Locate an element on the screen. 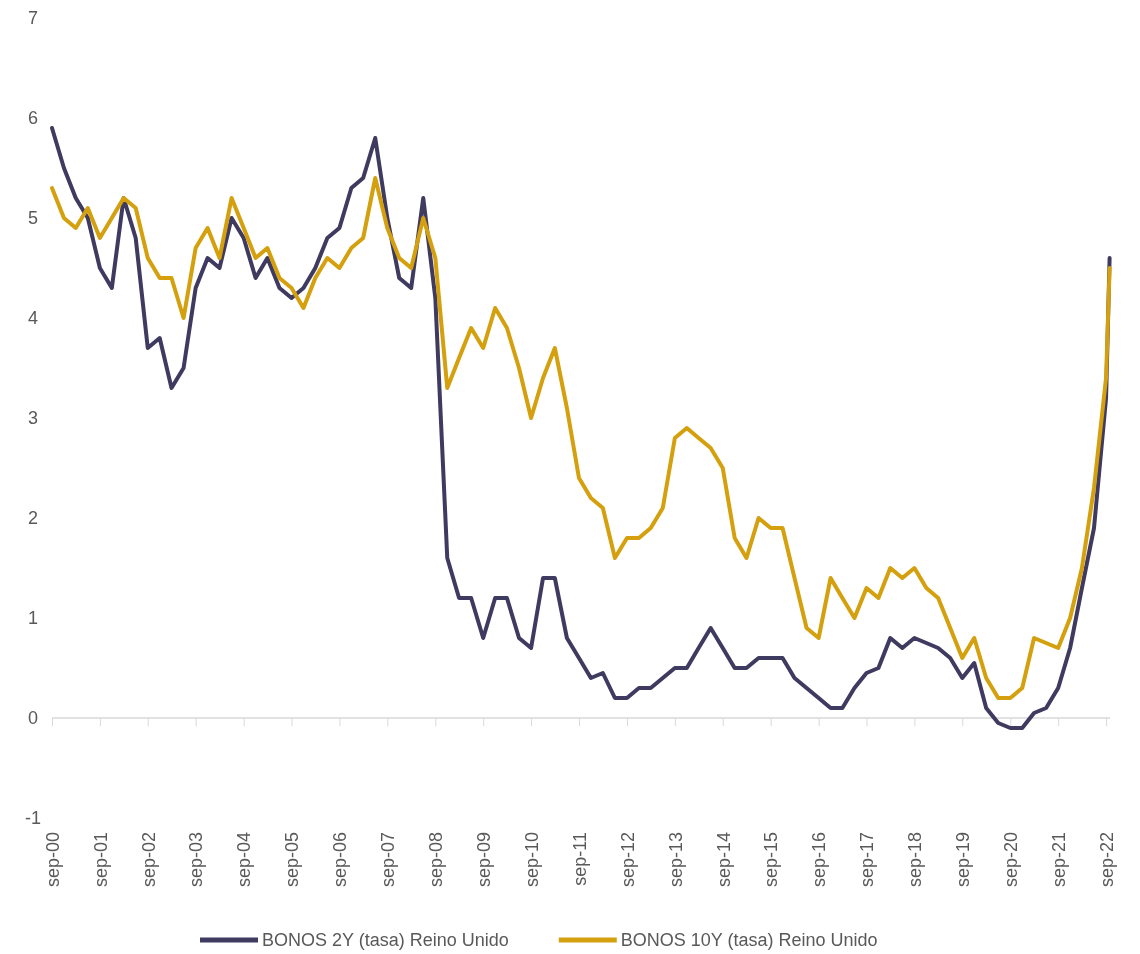  y-tick-label: 3 is located at coordinates (33, 418).